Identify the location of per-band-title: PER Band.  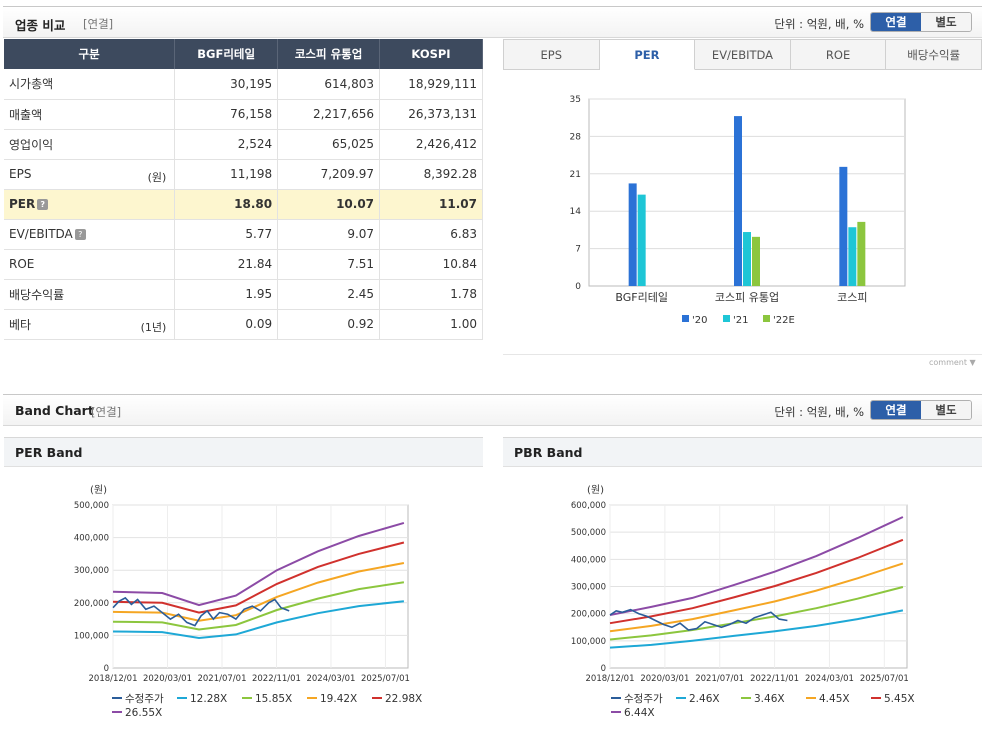
(243, 452).